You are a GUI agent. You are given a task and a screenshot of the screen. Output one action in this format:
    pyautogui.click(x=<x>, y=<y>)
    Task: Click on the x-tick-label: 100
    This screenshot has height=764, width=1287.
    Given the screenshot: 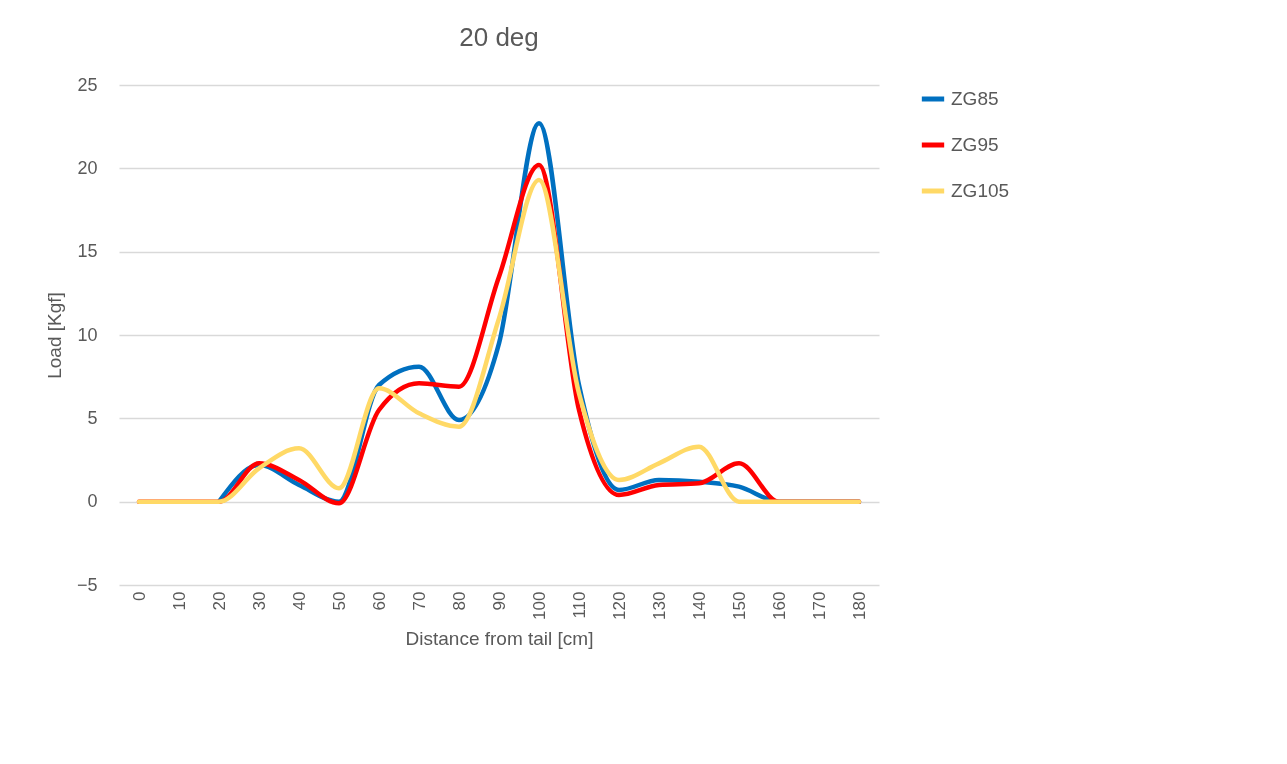 What is the action you would take?
    pyautogui.click(x=539, y=605)
    